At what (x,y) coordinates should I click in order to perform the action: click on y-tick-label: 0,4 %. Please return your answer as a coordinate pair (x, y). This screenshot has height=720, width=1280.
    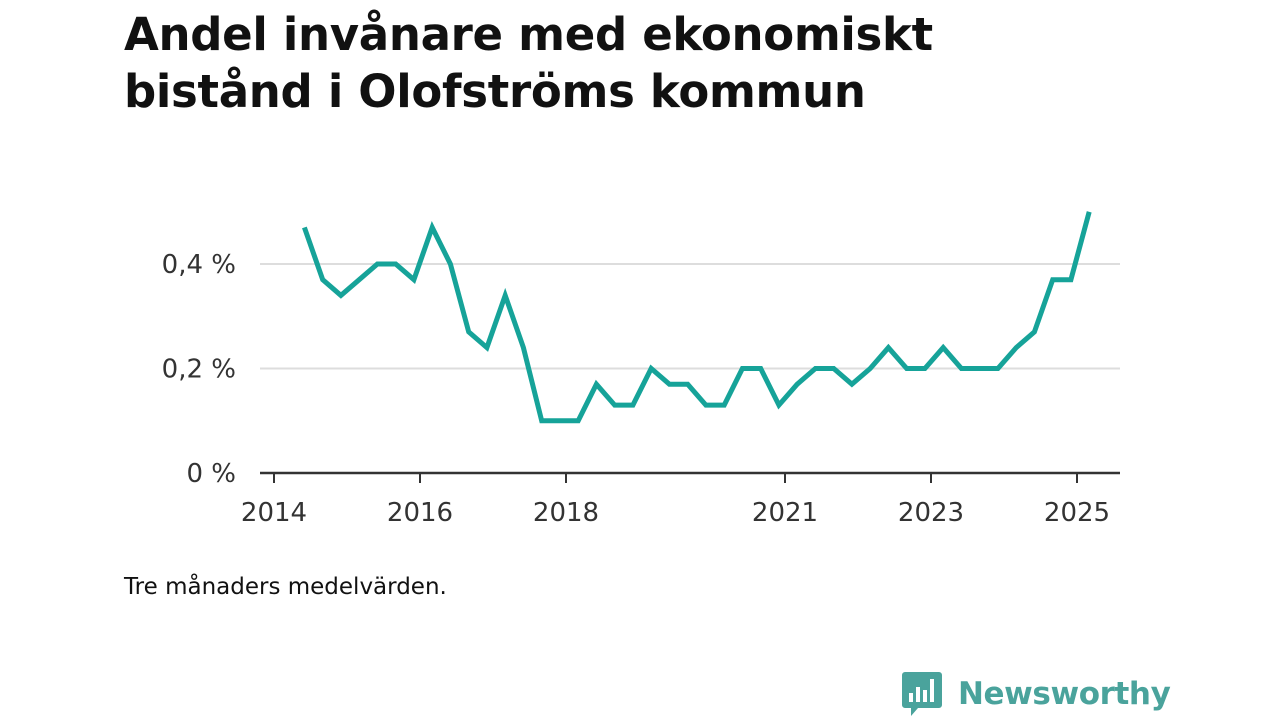
    Looking at the image, I should click on (199, 265).